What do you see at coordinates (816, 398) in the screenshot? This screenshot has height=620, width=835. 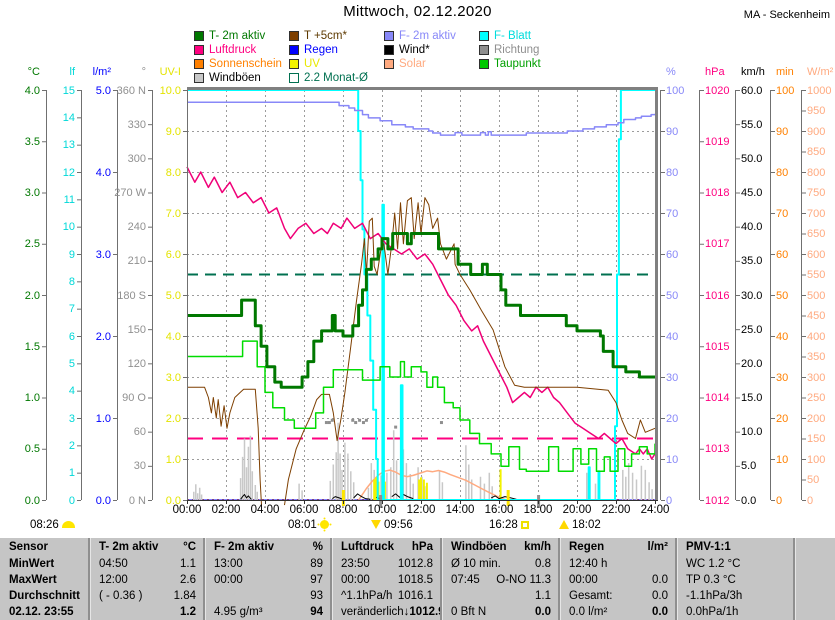 I see `axis-tick-label: 250` at bounding box center [816, 398].